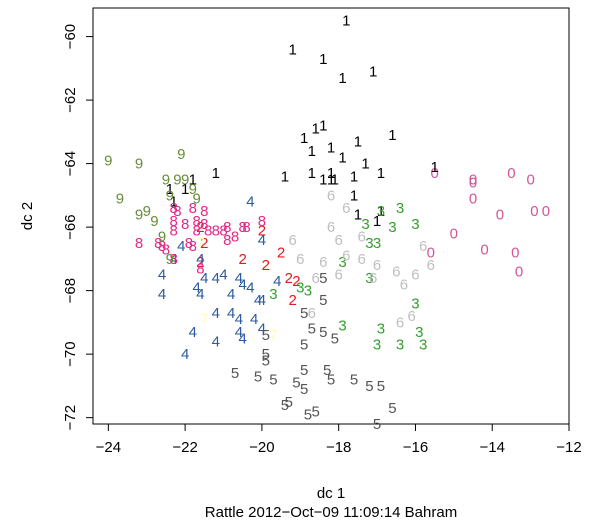 Image resolution: width=590 pixels, height=527 pixels. I want to click on y-tick-label: −66, so click(70, 226).